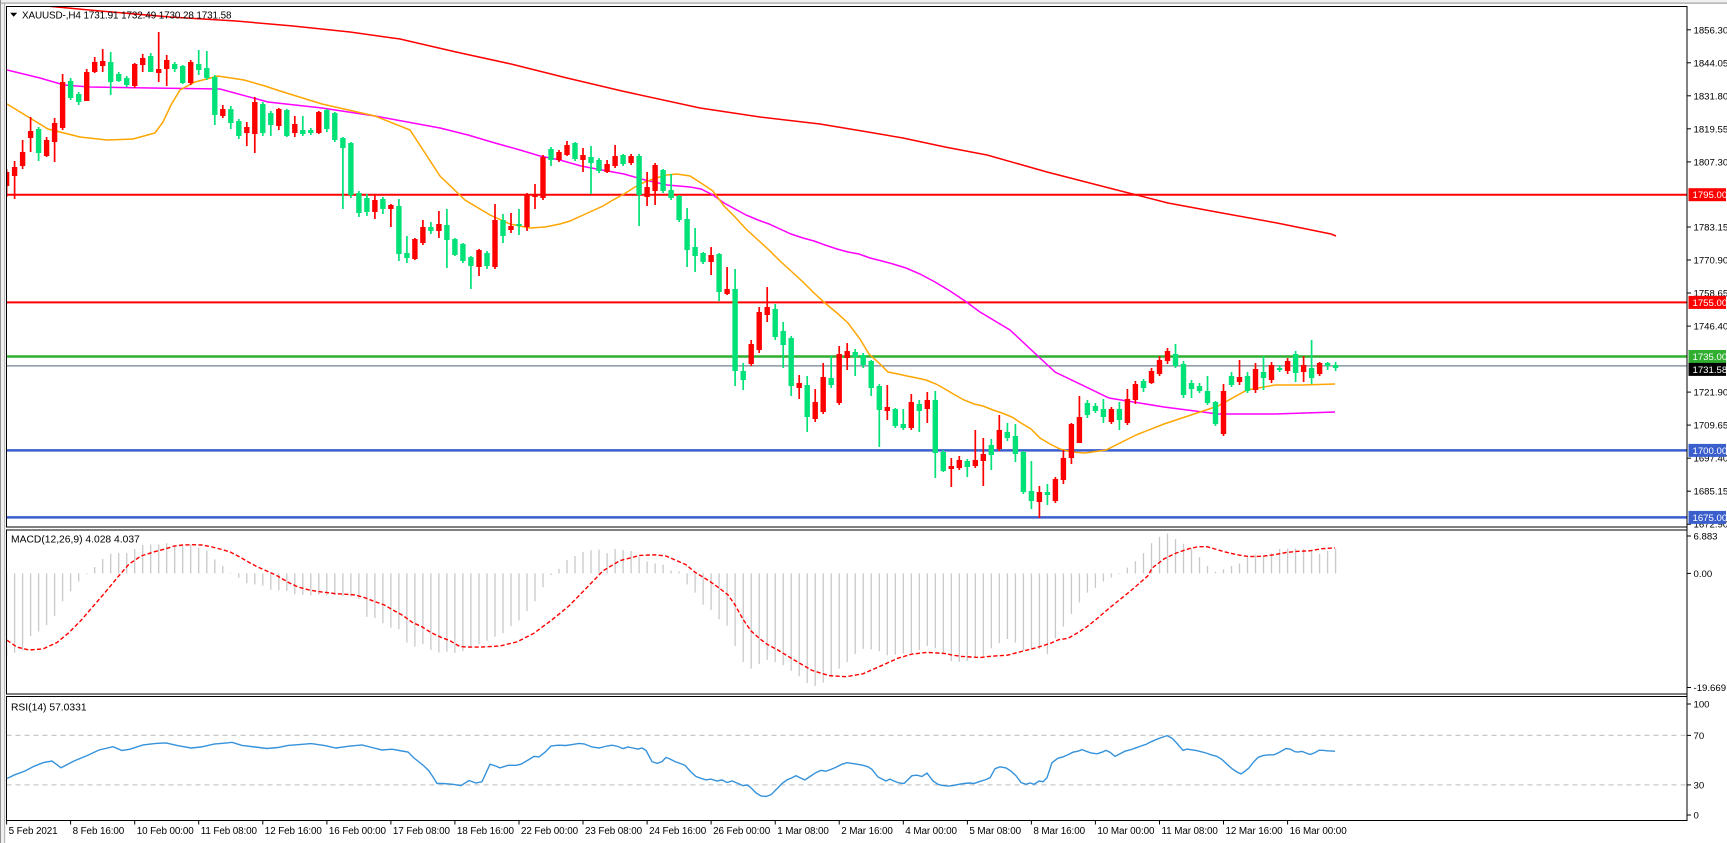 The height and width of the screenshot is (843, 1727). I want to click on svg-text: 22 Feb 00:00, so click(550, 831).